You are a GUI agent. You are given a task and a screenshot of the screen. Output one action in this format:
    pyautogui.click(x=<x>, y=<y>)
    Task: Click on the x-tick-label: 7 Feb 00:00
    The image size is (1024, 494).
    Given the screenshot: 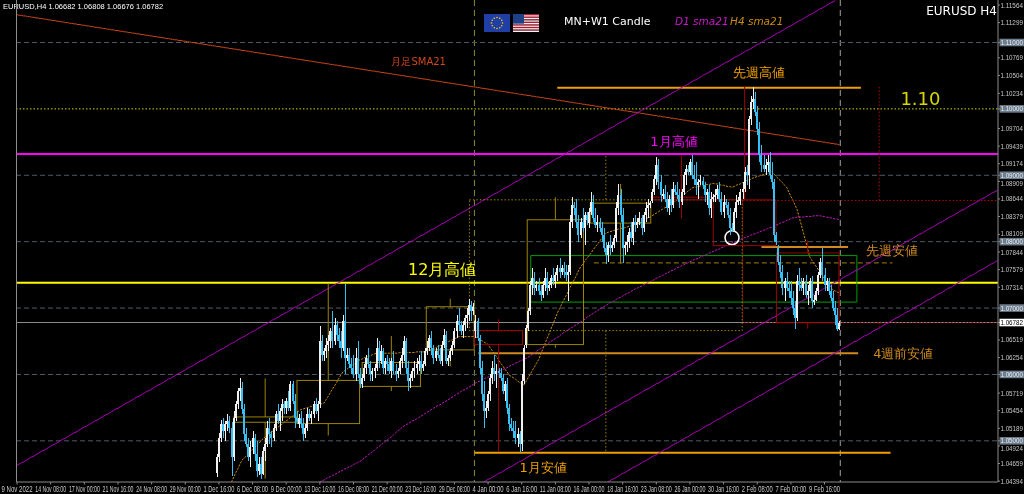 What is the action you would take?
    pyautogui.click(x=791, y=488)
    